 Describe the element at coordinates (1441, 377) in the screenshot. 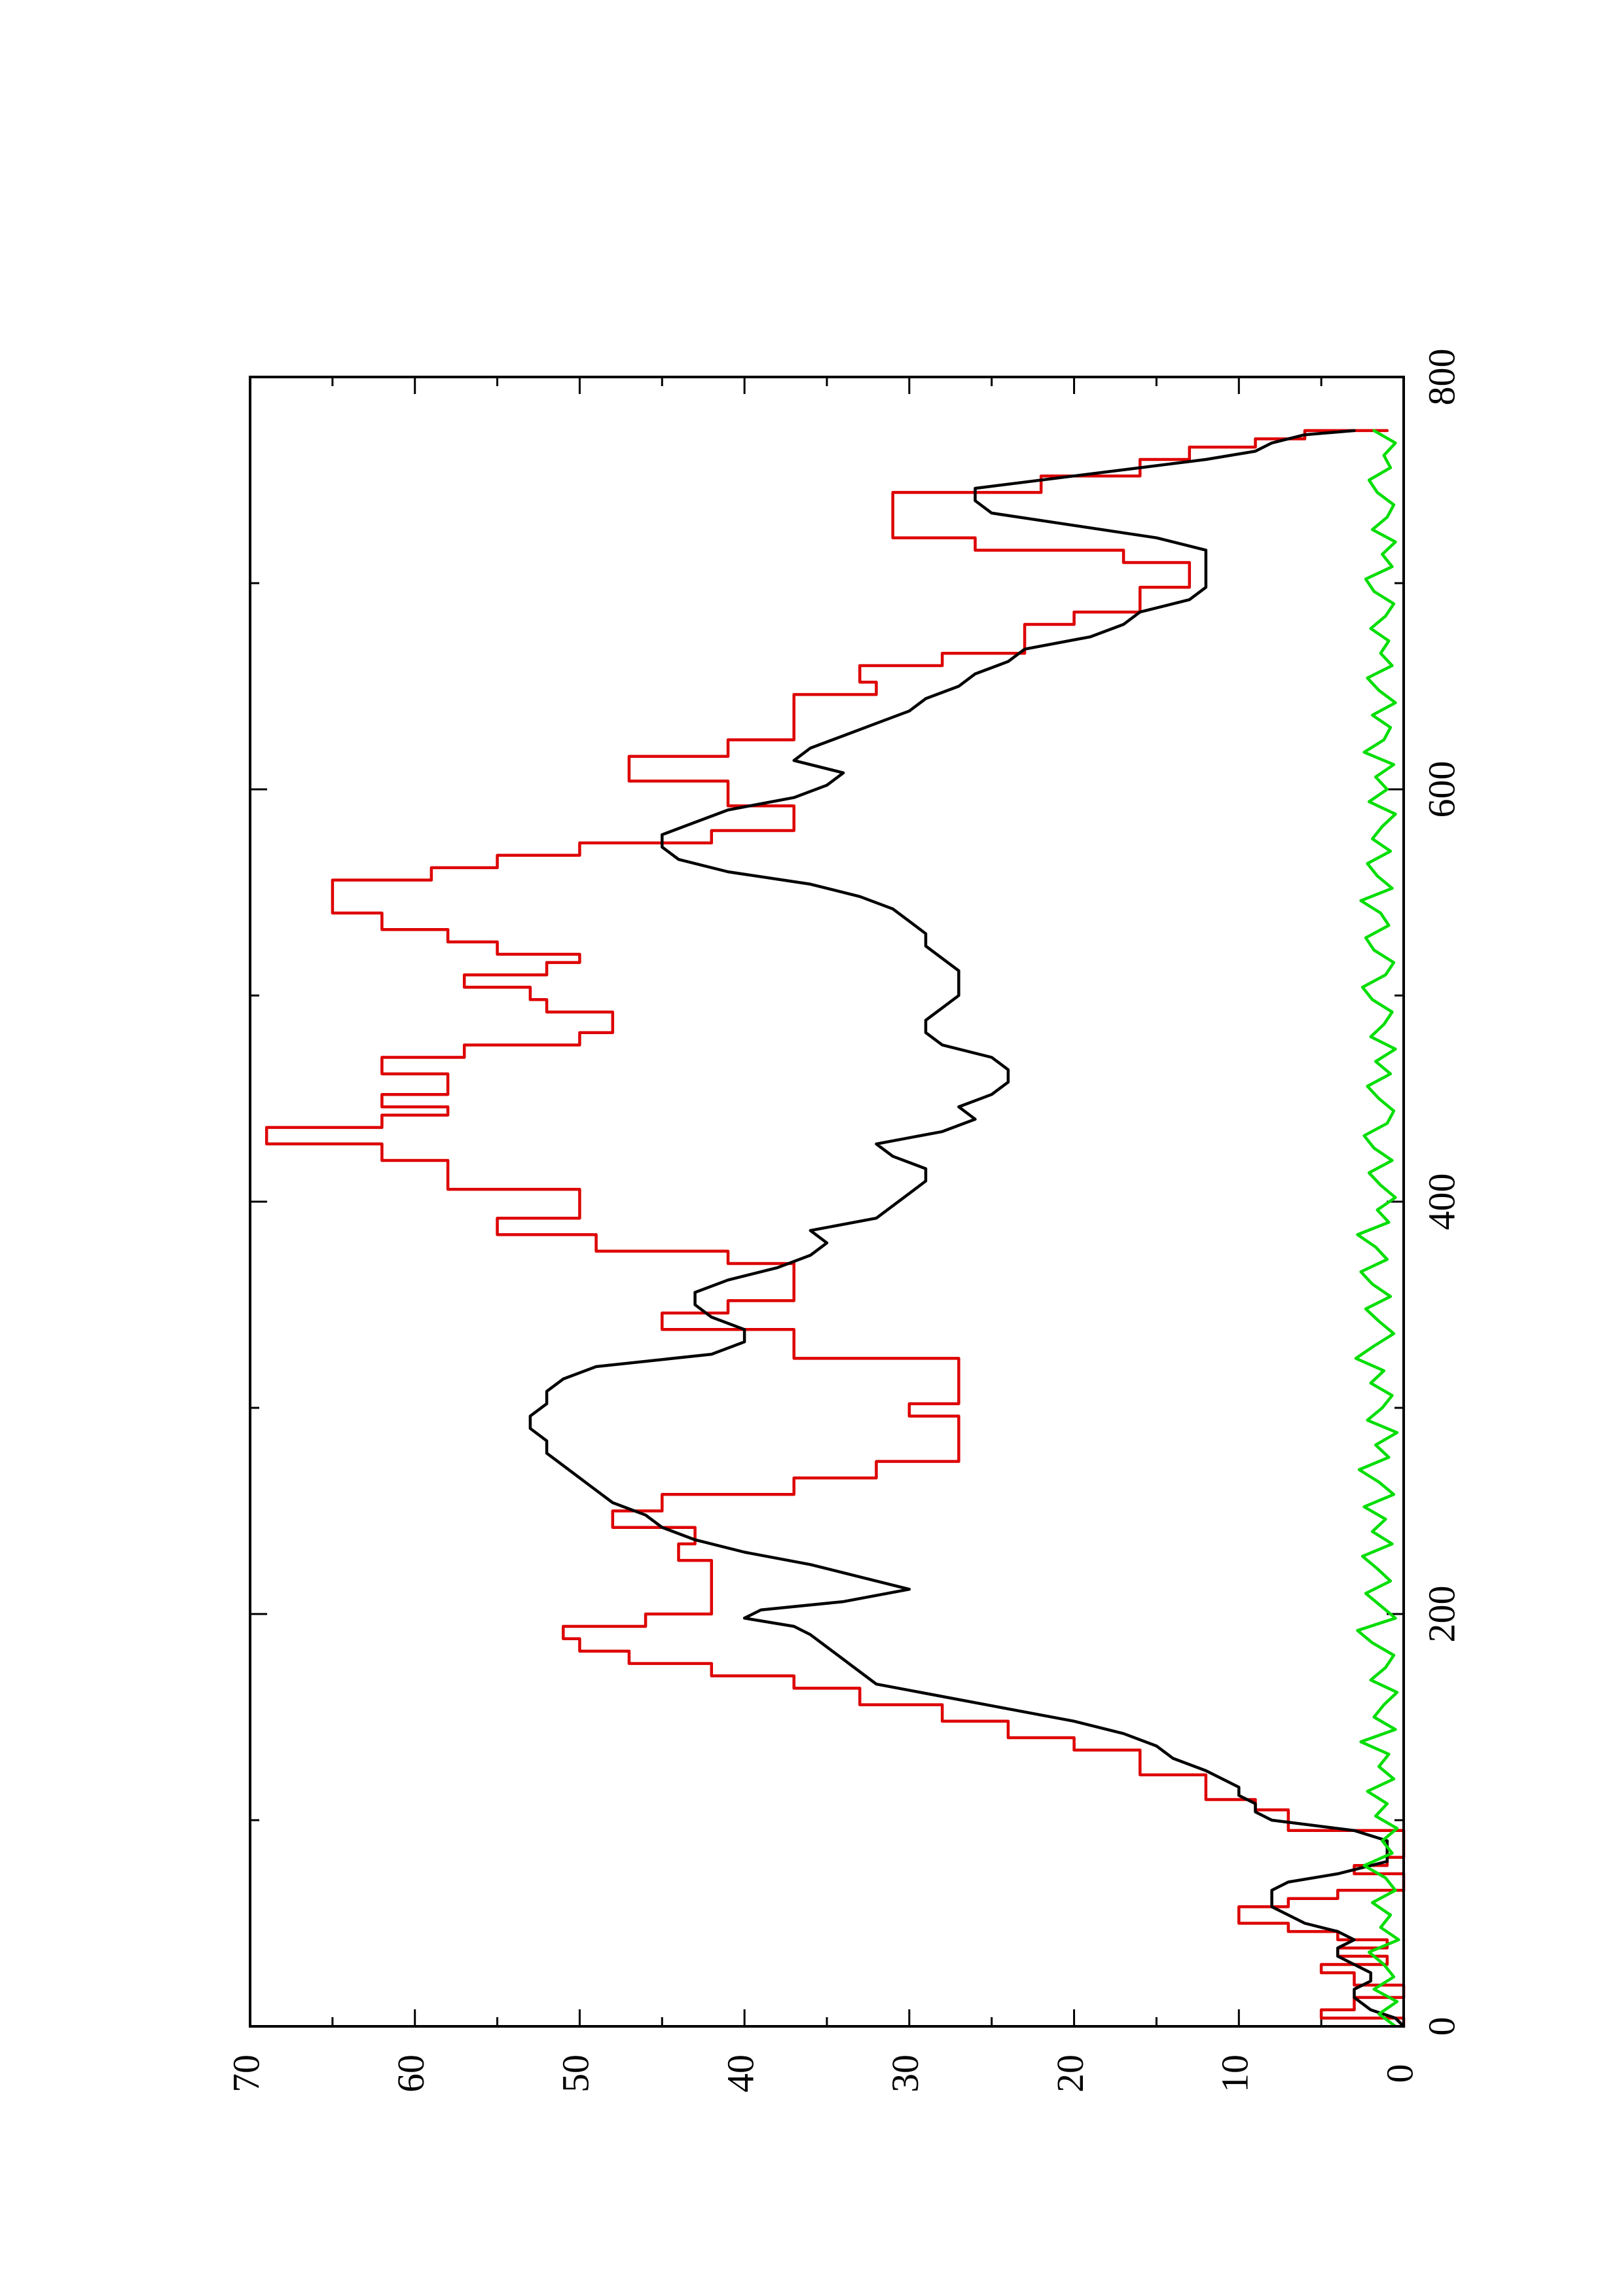

I see `x-tick-label: 800` at that location.